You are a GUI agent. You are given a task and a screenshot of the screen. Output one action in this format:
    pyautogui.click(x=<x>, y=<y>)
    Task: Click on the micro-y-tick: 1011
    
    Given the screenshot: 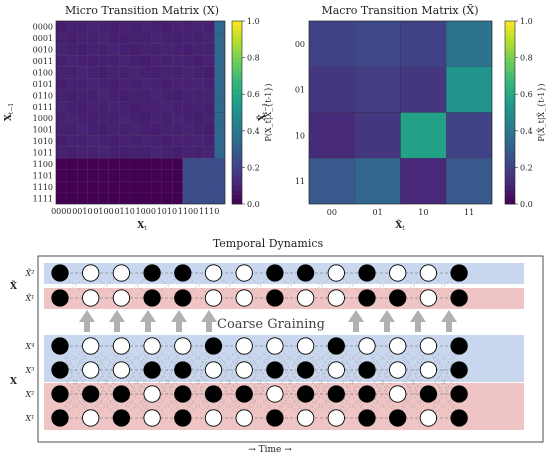 What is the action you would take?
    pyautogui.click(x=43, y=153)
    